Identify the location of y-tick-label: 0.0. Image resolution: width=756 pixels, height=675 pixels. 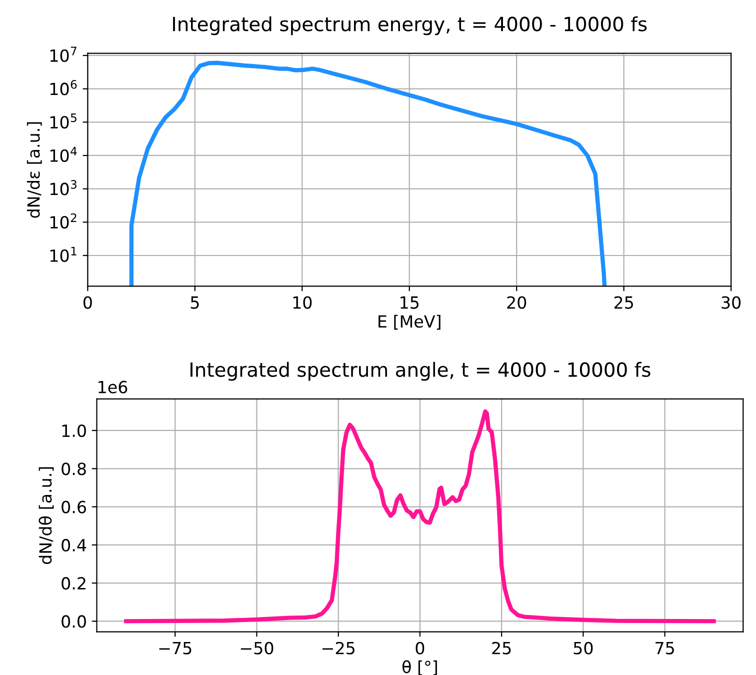
(74, 621).